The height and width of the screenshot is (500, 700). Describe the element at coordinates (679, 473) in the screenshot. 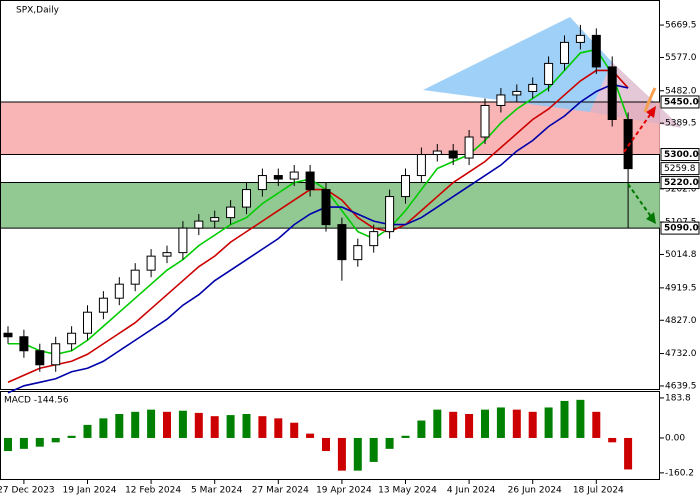

I see `y-tick-label: -160.2` at that location.